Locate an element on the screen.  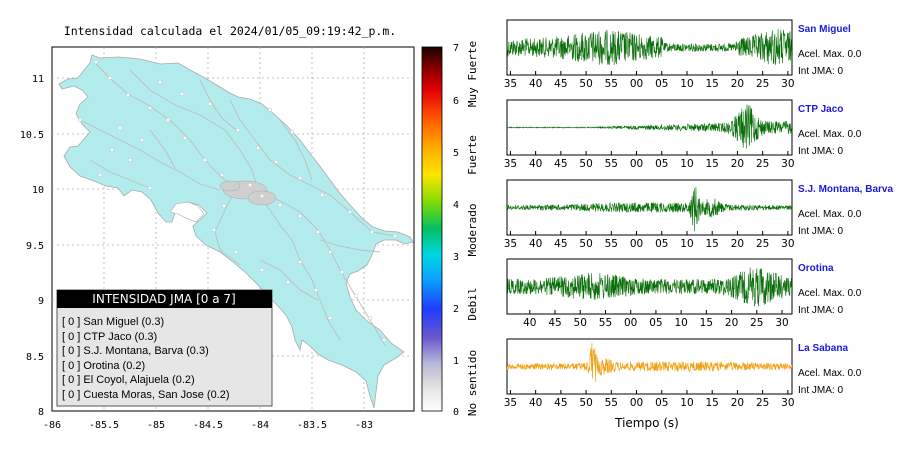
y-tick: 11 is located at coordinates (38, 79).